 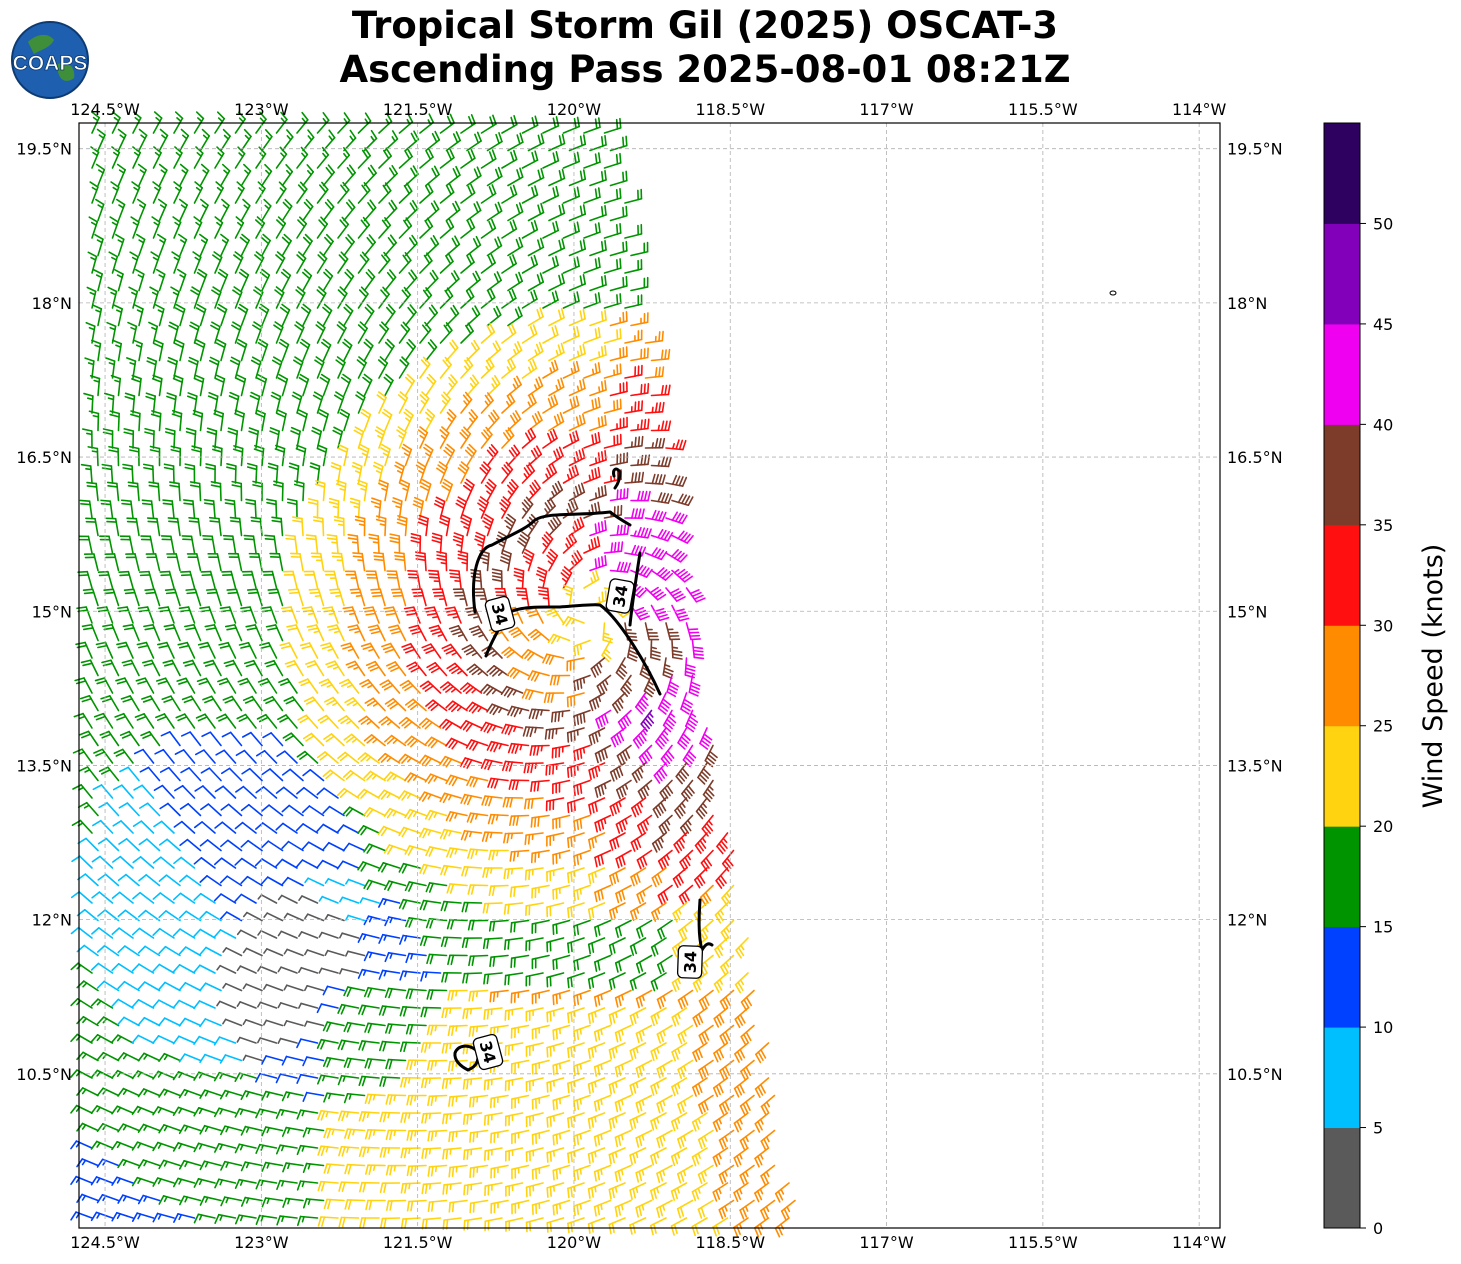 I want to click on contour-34kt, so click(x=466, y=1058).